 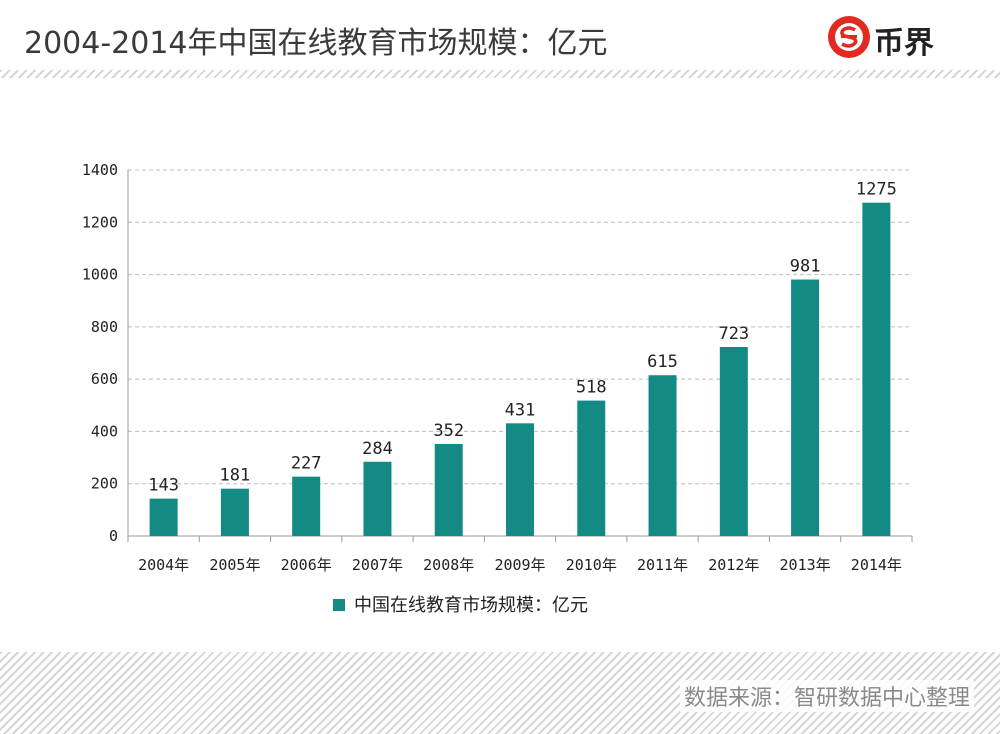 I want to click on data-label: 352, so click(x=448, y=431).